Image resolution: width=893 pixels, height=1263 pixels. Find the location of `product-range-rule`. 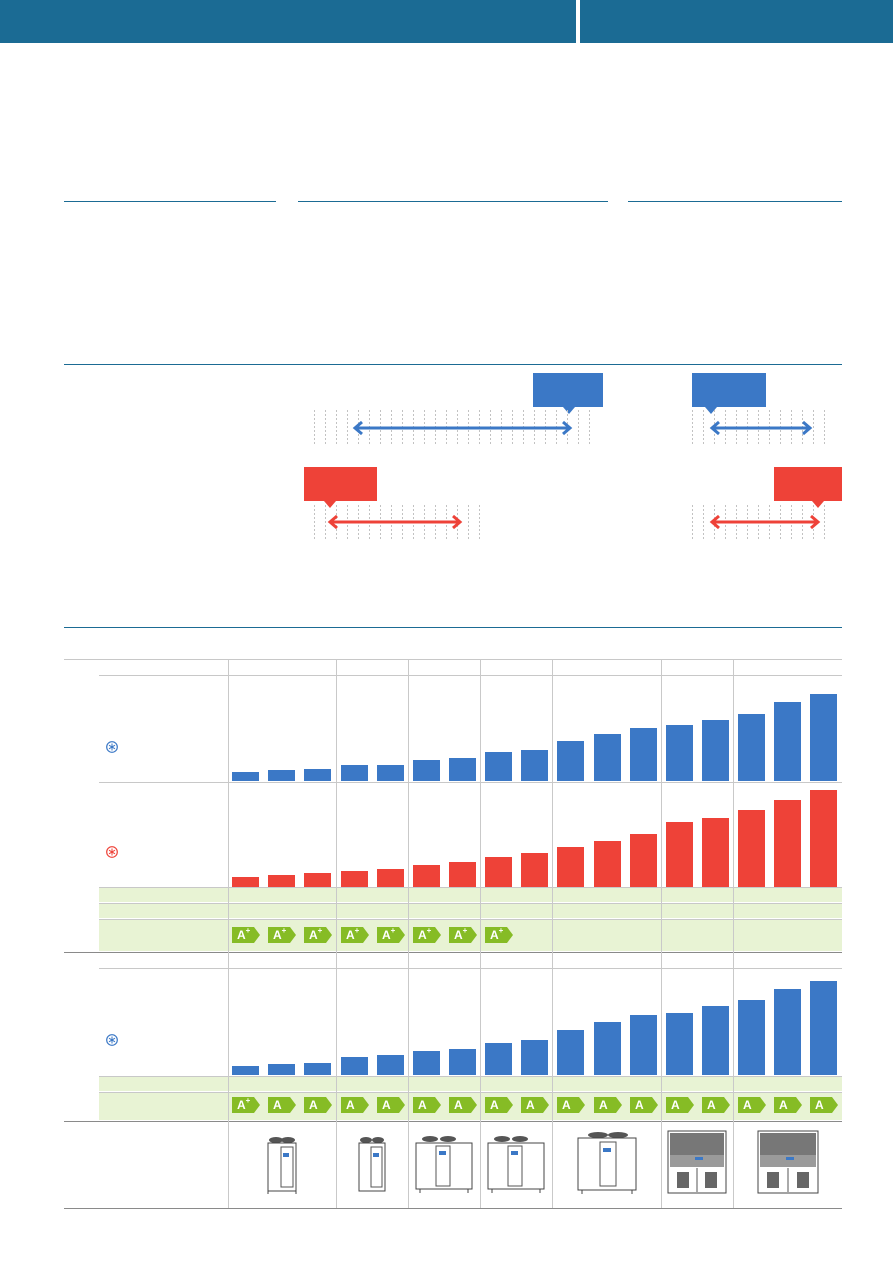

product-range-rule is located at coordinates (453, 627).